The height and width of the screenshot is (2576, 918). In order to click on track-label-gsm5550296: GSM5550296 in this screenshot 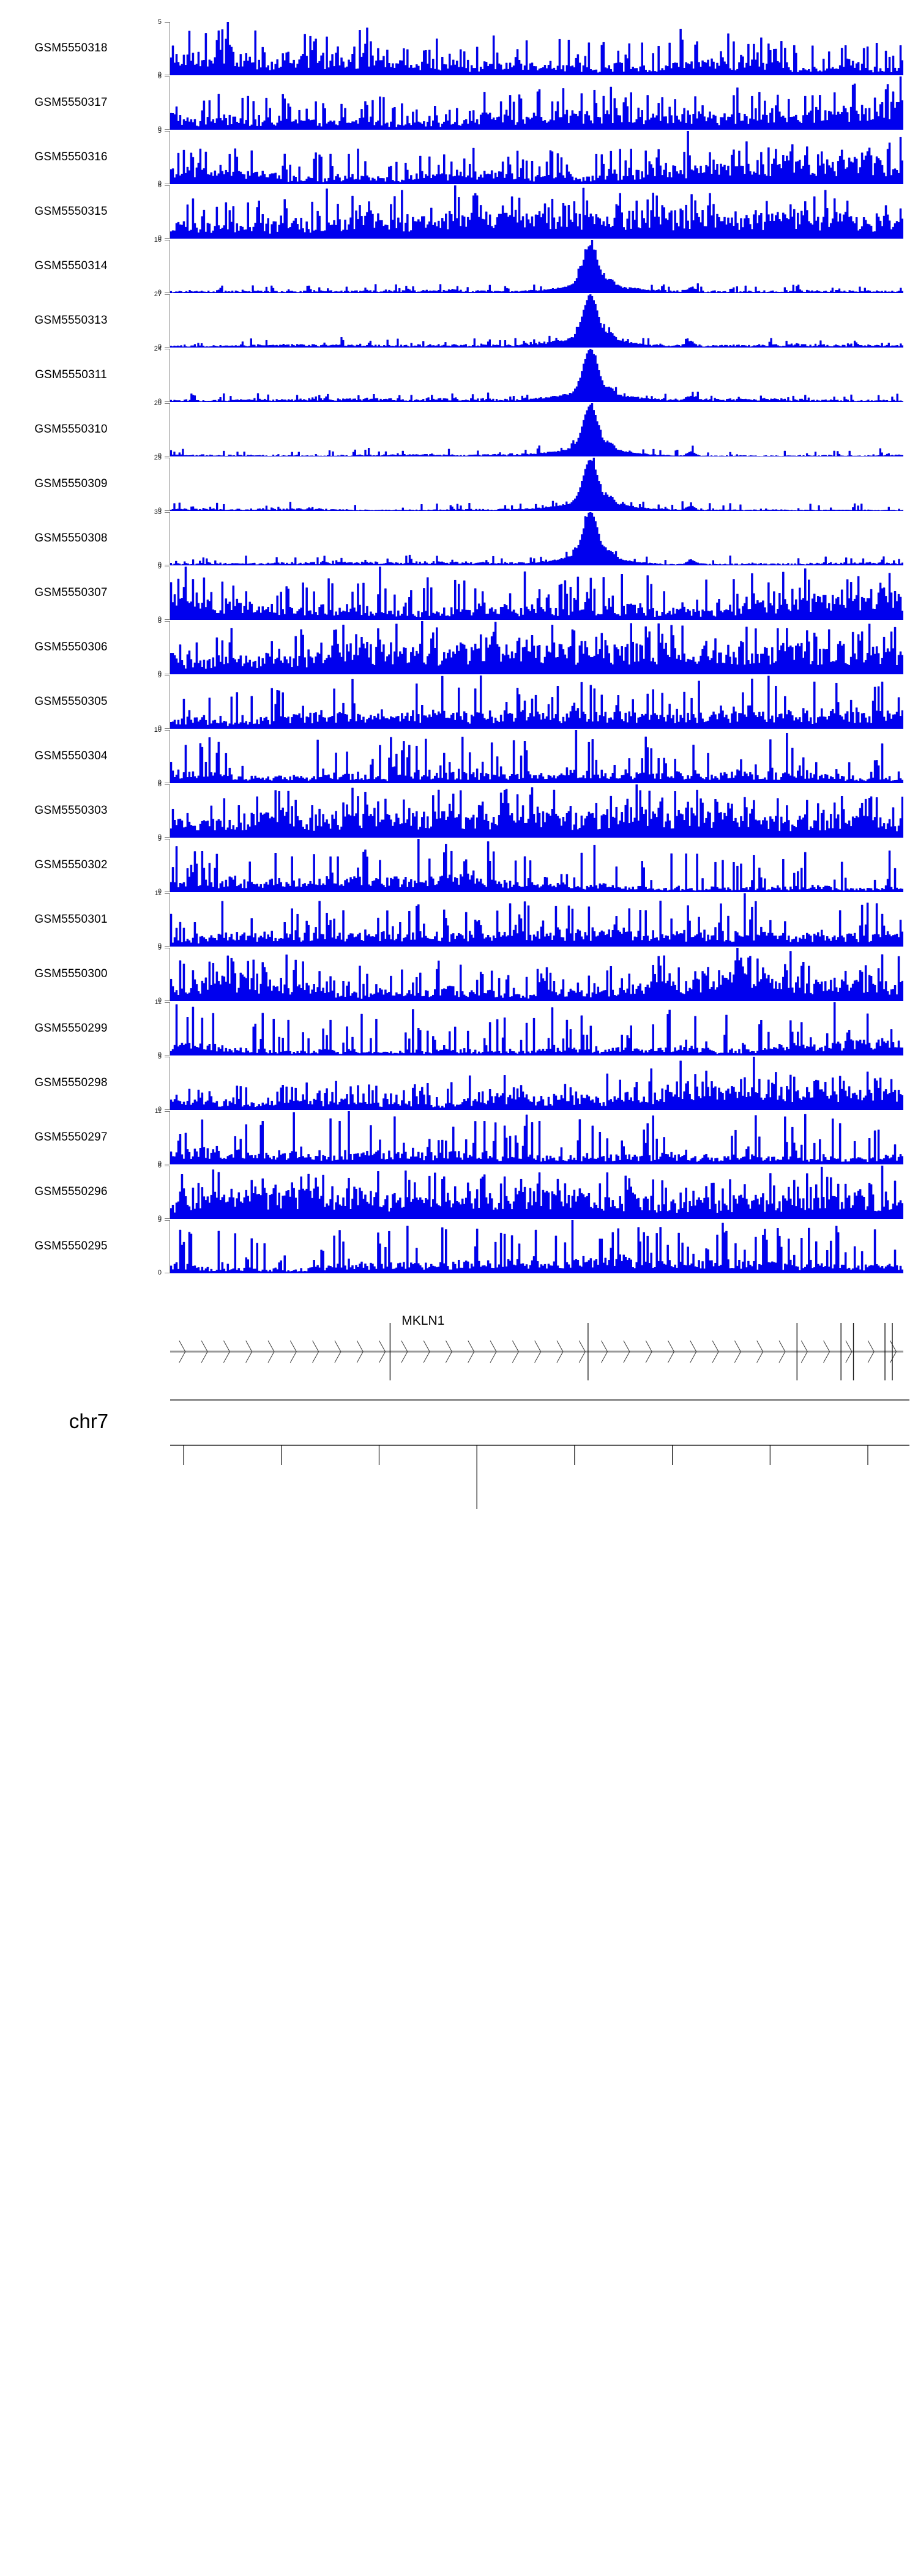, I will do `click(71, 1191)`.